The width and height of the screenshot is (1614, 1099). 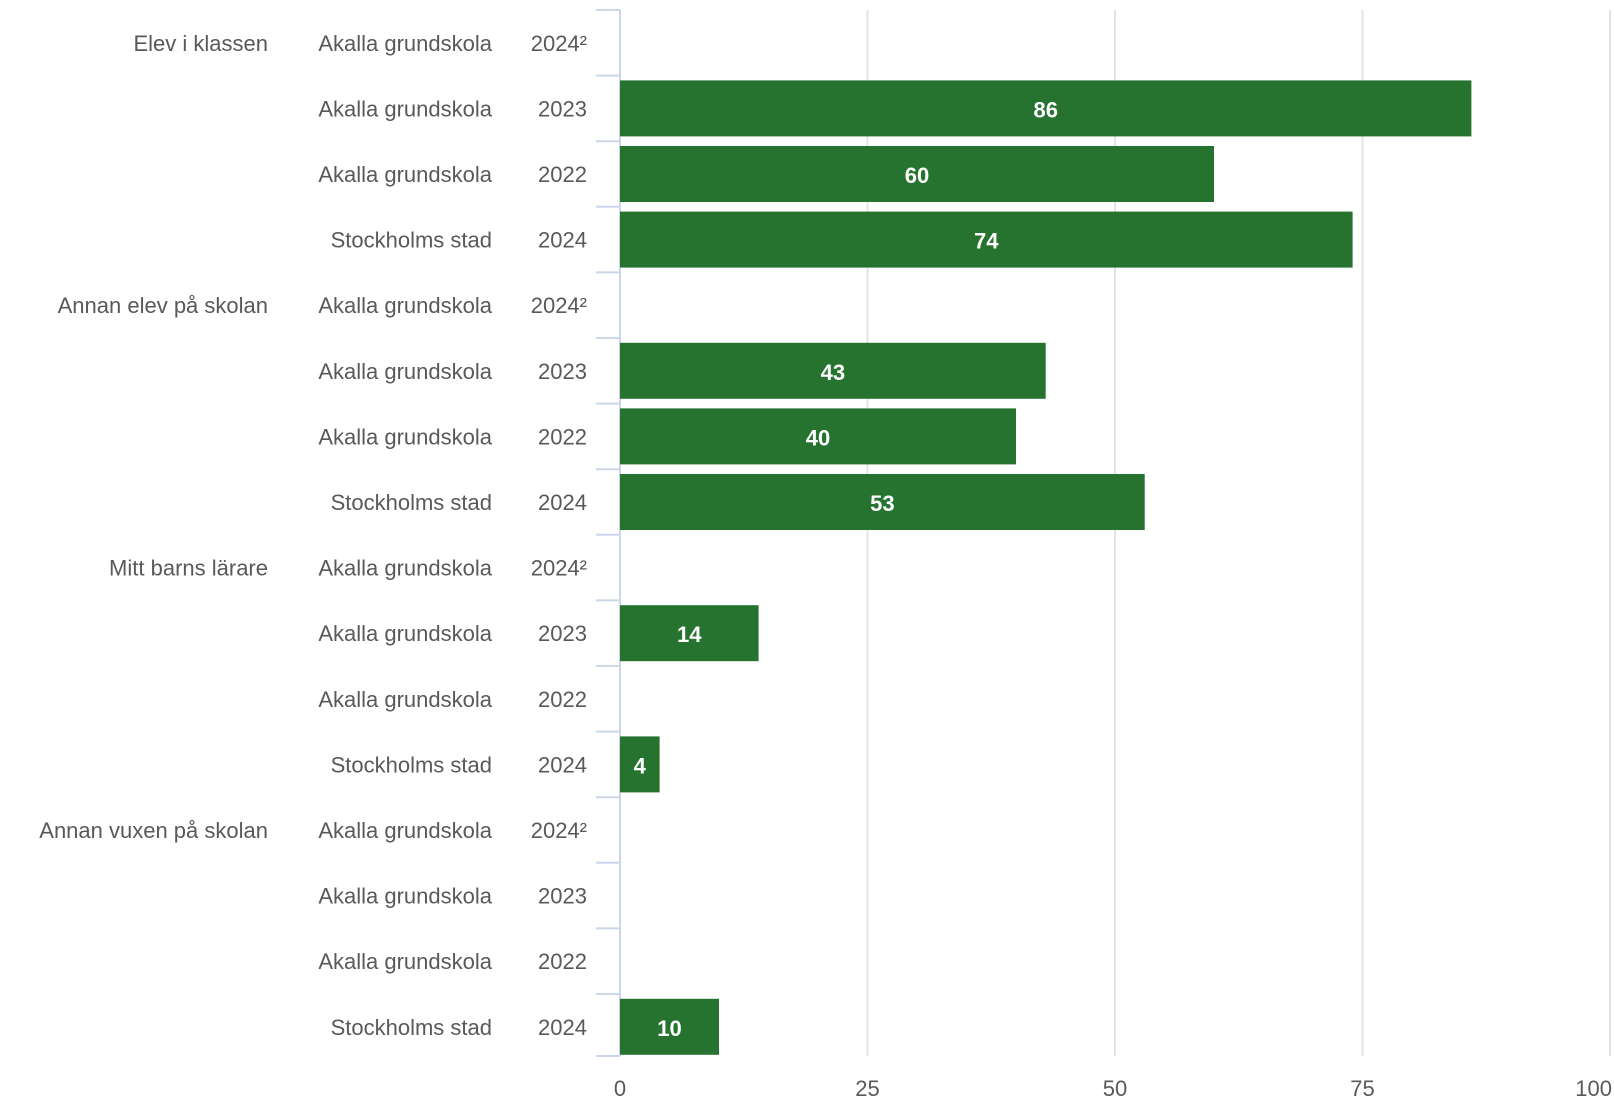 What do you see at coordinates (608, 533) in the screenshot?
I see `category-axis` at bounding box center [608, 533].